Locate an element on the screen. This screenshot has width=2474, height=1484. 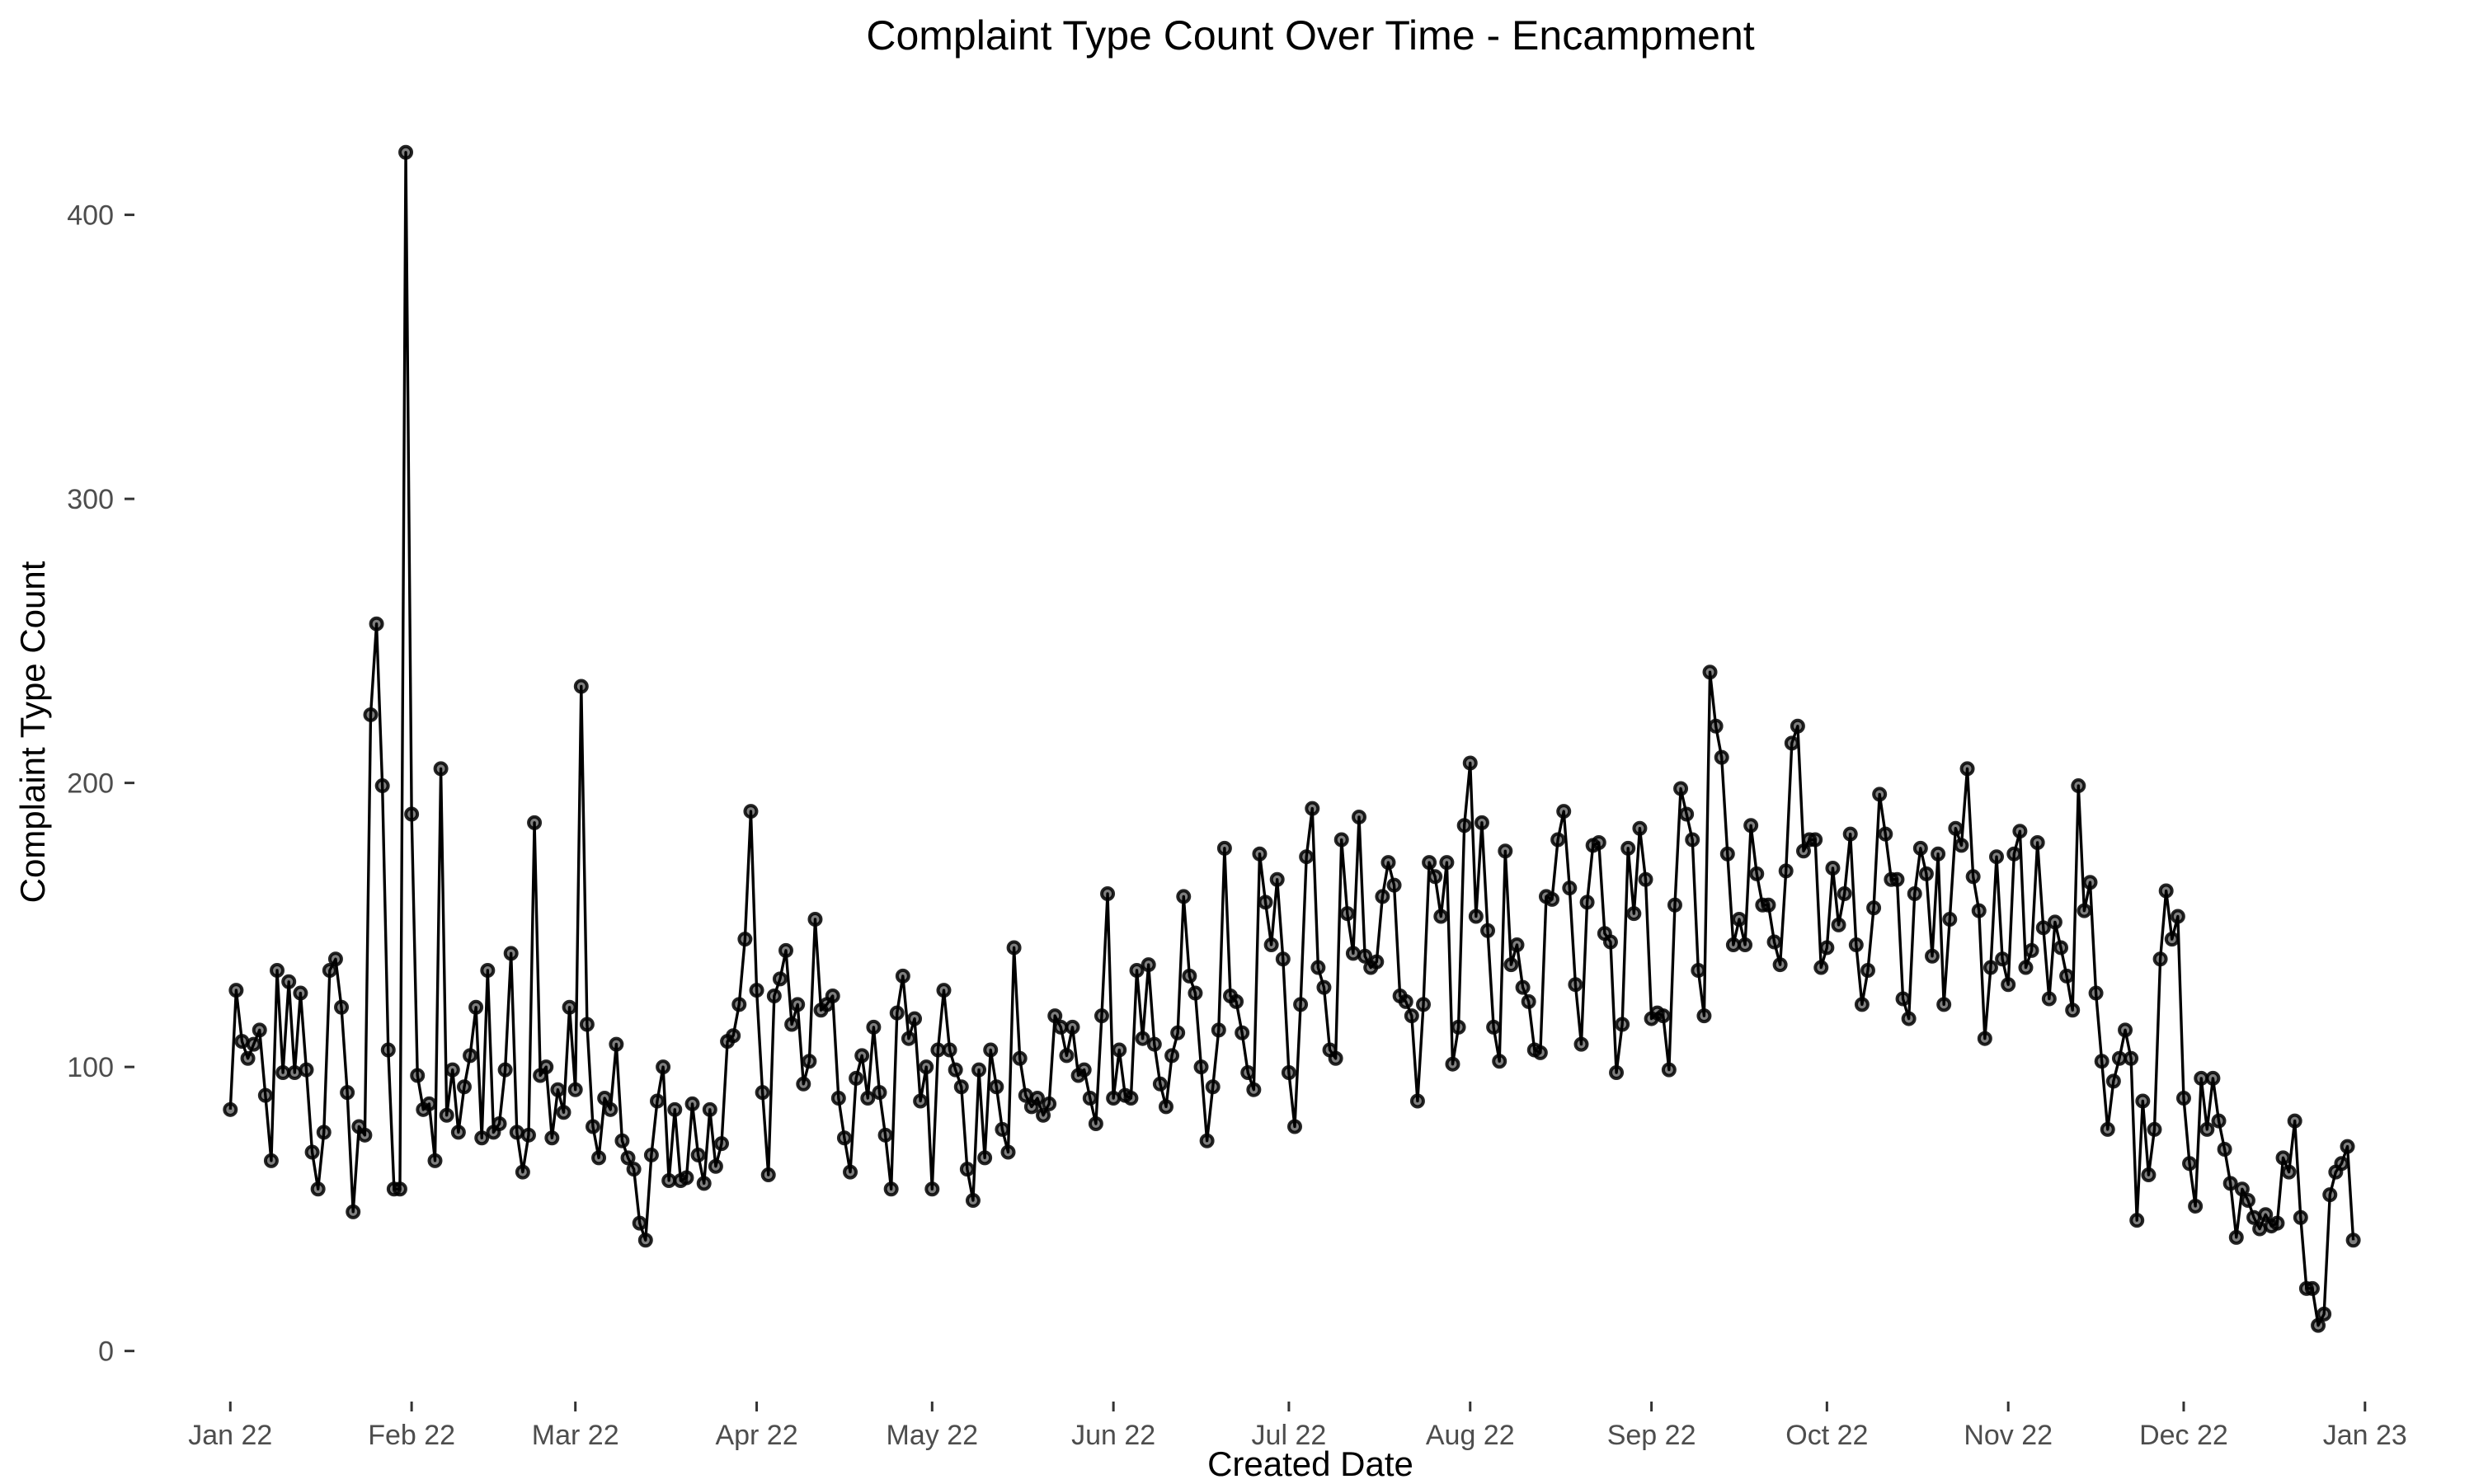
x-tick-label: Jul 22 is located at coordinates (1289, 1435).